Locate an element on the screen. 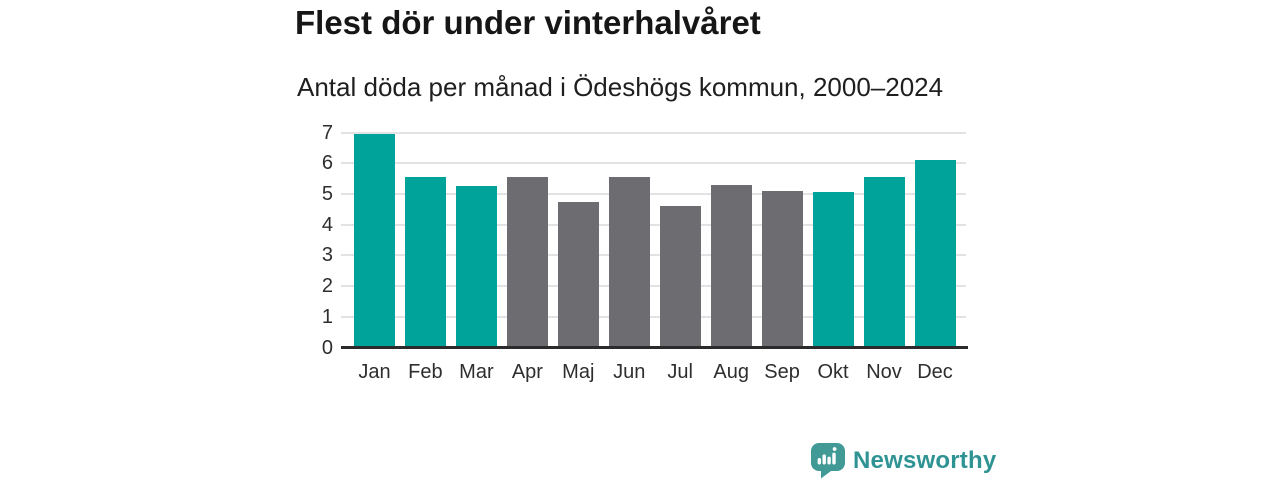 The height and width of the screenshot is (480, 1280). x-axis-label-sep: Sep is located at coordinates (782, 372).